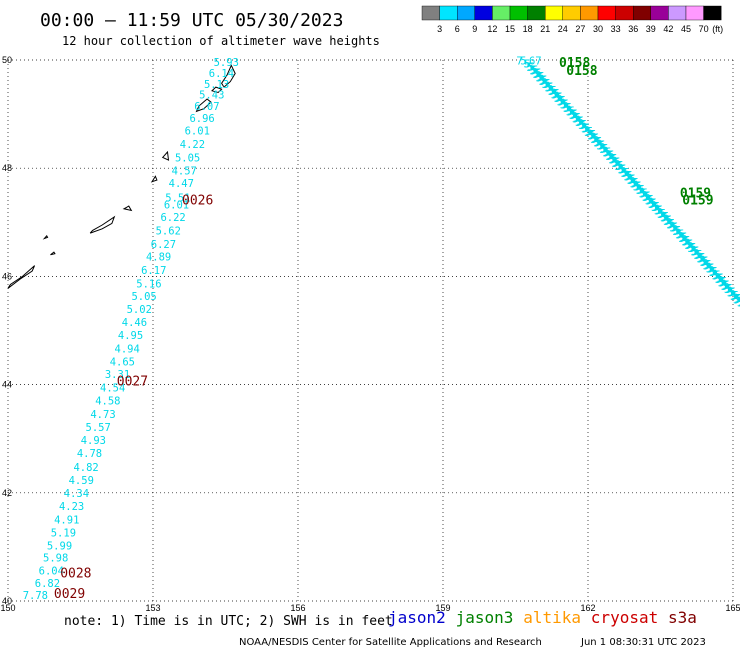 This screenshot has width=740, height=650. What do you see at coordinates (148, 284) in the screenshot?
I see `swh-value: 5.16` at bounding box center [148, 284].